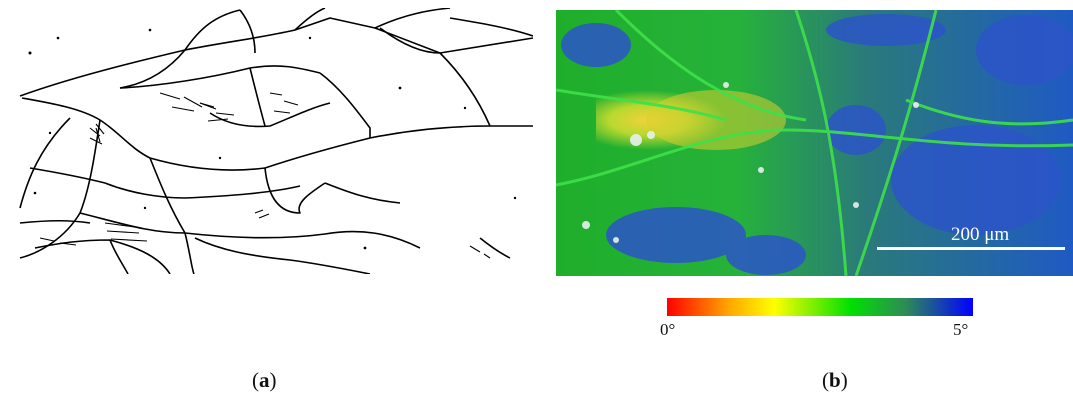 This screenshot has width=1073, height=401. What do you see at coordinates (273, 380) in the screenshot?
I see `caption-a-close: )` at bounding box center [273, 380].